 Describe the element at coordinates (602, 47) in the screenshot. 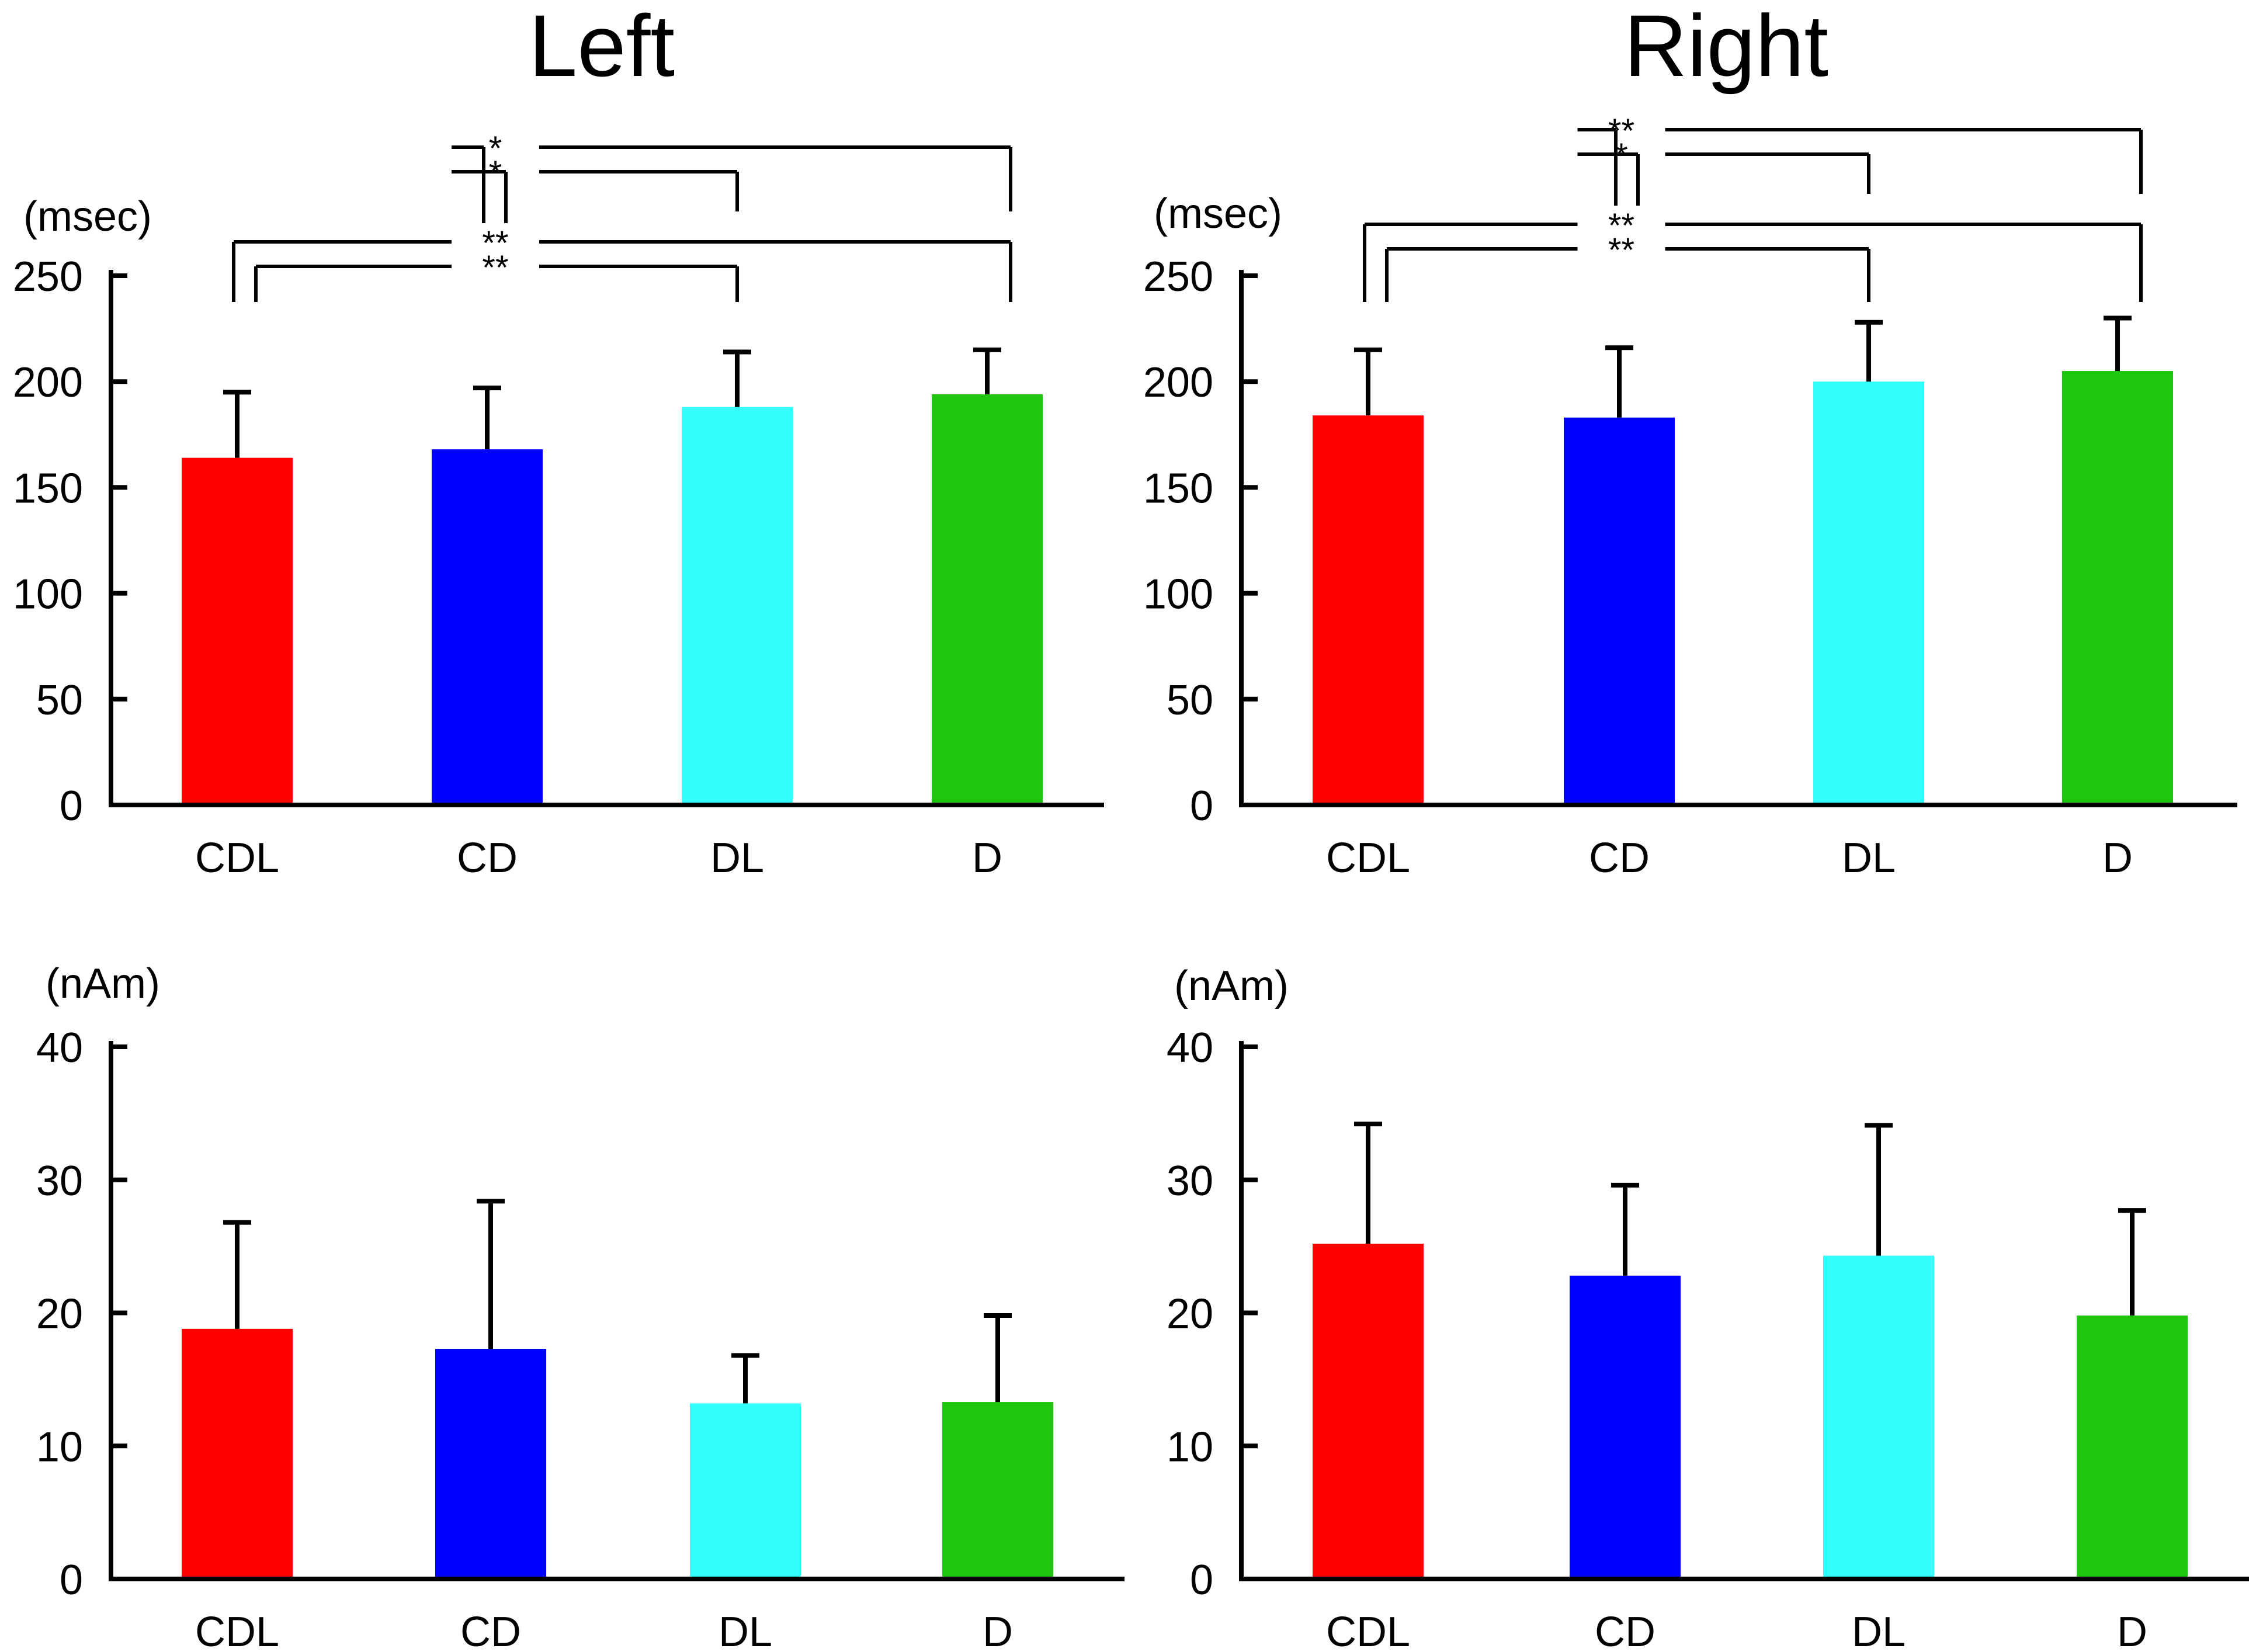

I see `panel-title-left: Left` at that location.